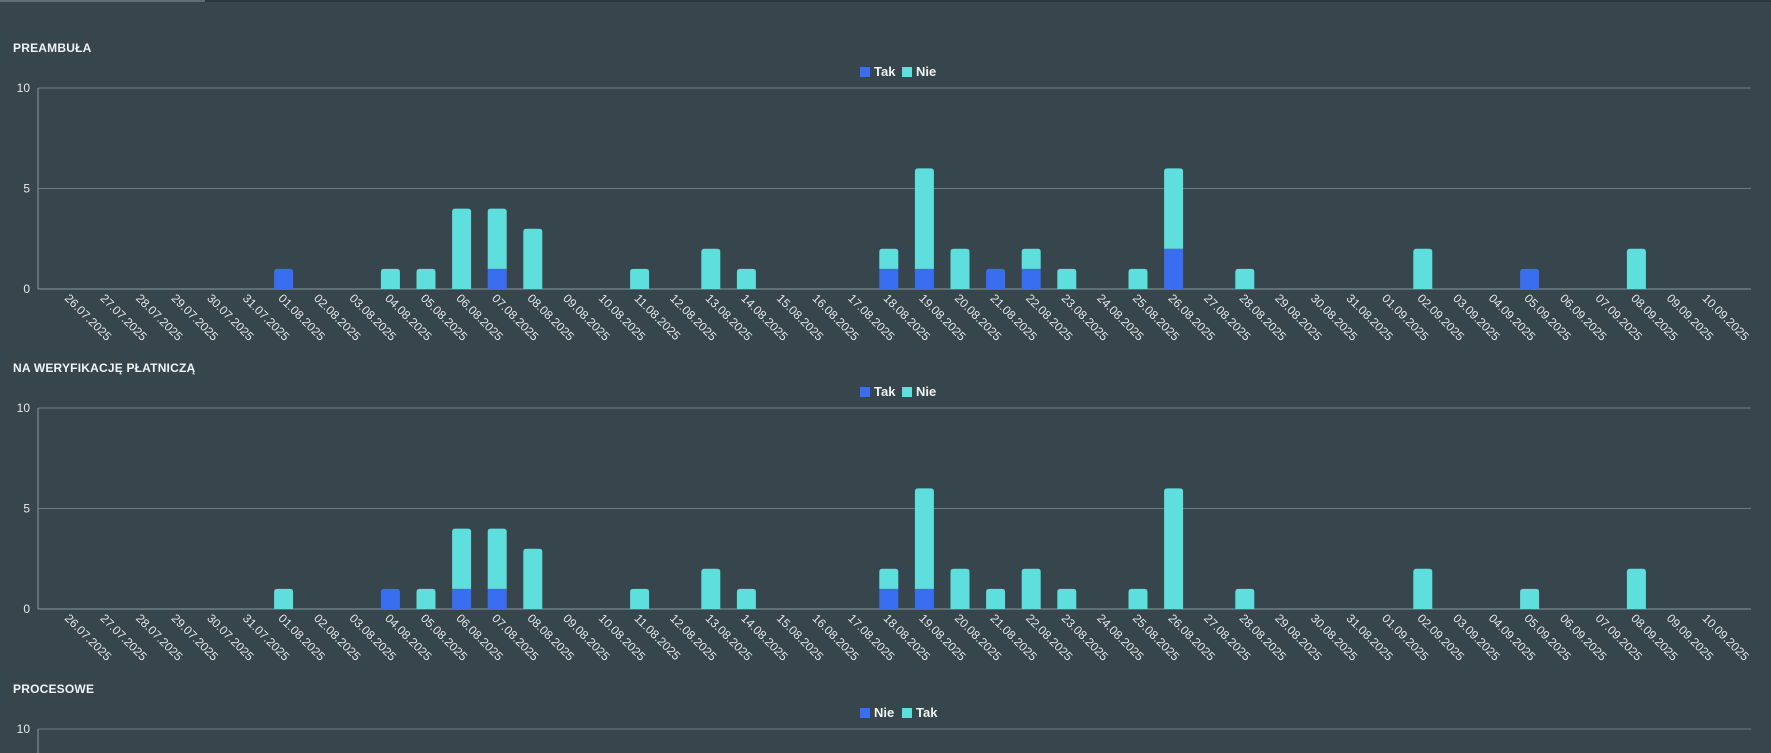  Describe the element at coordinates (54, 689) in the screenshot. I see `chart-title-procesowe: PROCESOWE` at that location.